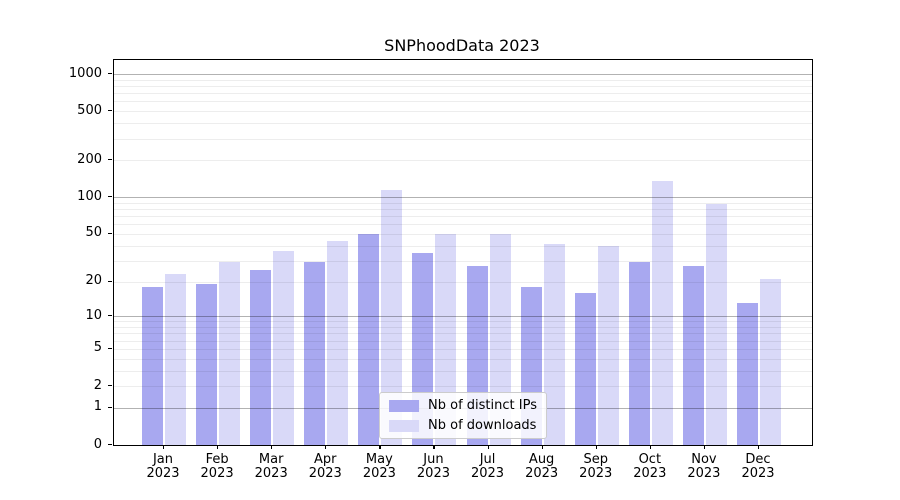 Image resolution: width=900 pixels, height=500 pixels. Describe the element at coordinates (97, 407) in the screenshot. I see `y-tick-label: 1` at that location.